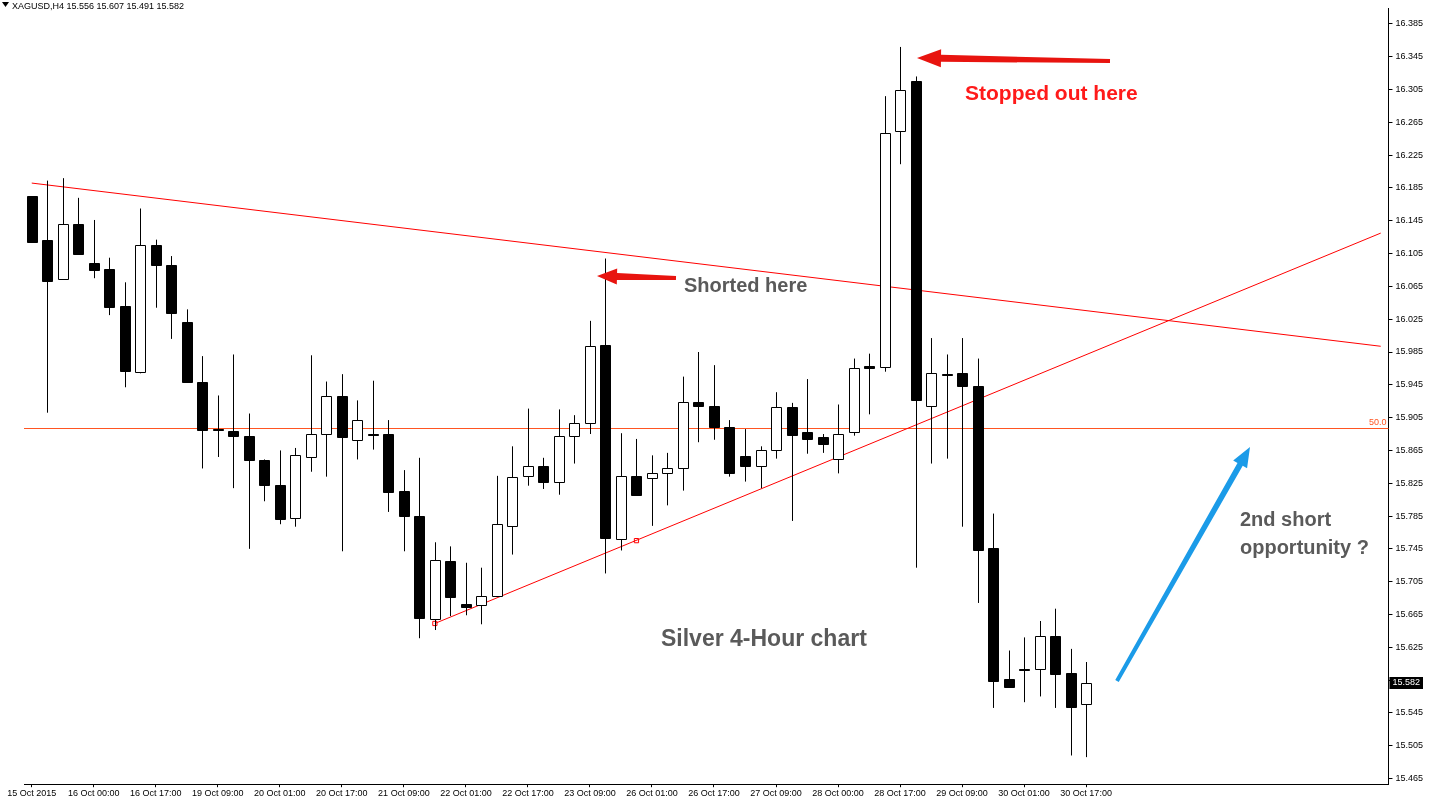 The height and width of the screenshot is (800, 1430). Describe the element at coordinates (1409, 187) in the screenshot. I see `y-tick-label: 16.185` at that location.